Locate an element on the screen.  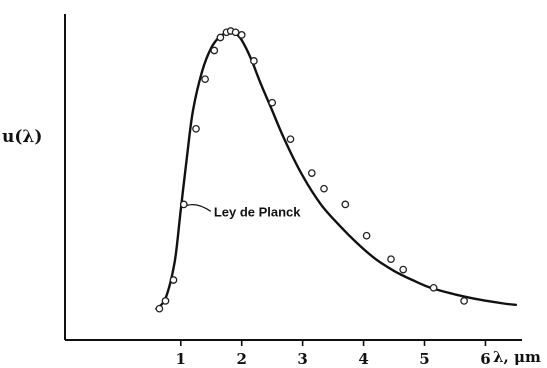
x-tick-label-5: 5 is located at coordinates (424, 359).